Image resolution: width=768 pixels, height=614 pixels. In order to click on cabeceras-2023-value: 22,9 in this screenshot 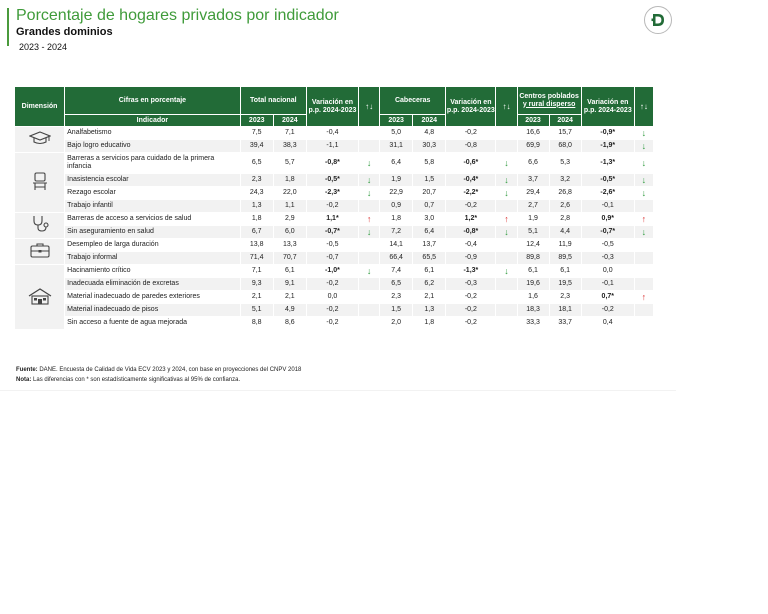, I will do `click(396, 192)`.